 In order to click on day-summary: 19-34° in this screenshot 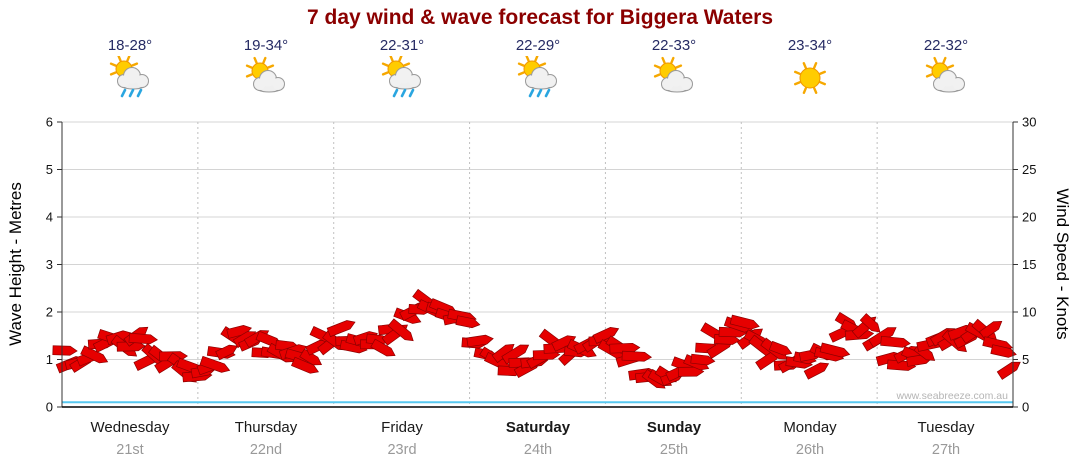, I will do `click(266, 69)`.